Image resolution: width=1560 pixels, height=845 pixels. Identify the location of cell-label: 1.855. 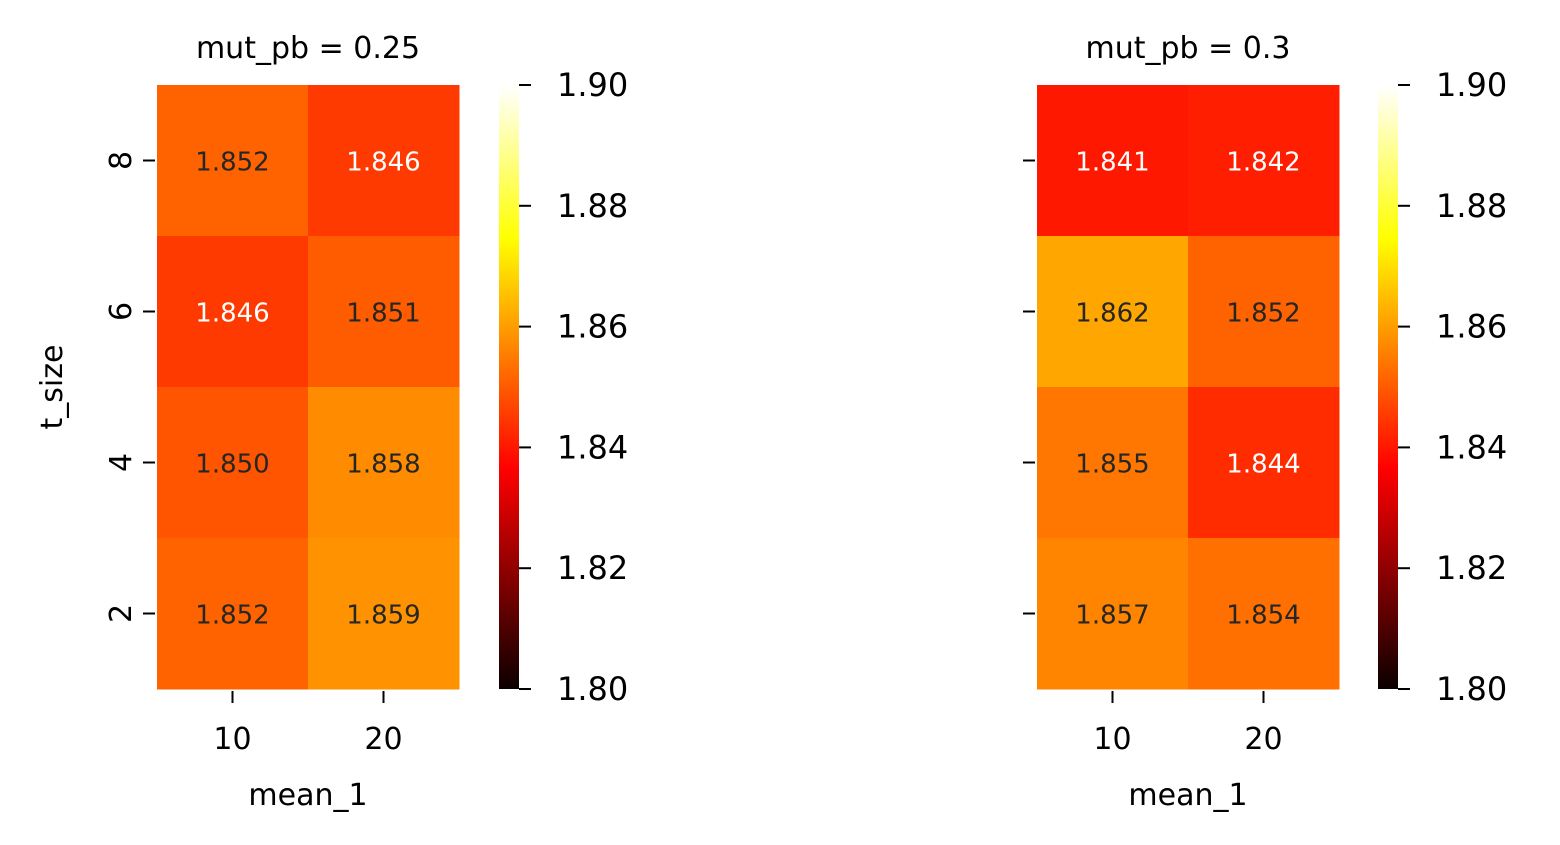
(1112, 465).